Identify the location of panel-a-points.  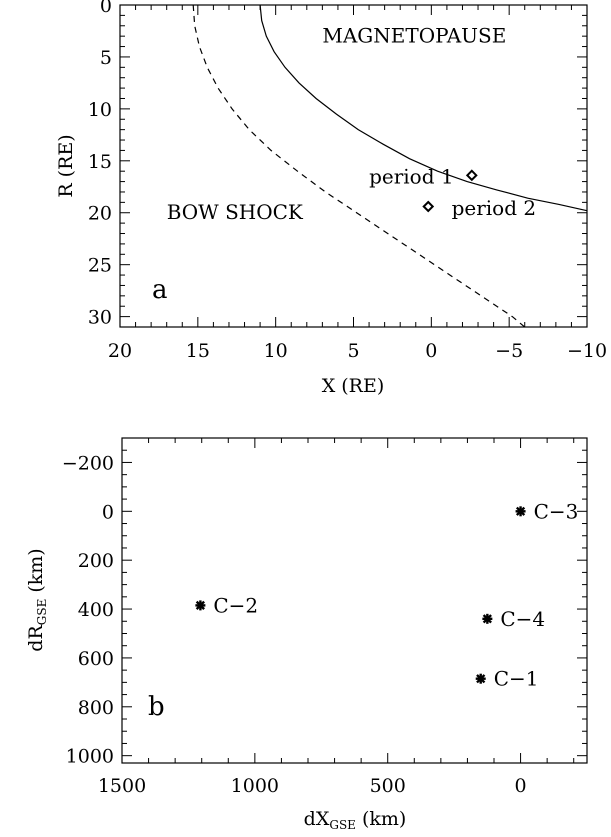
(450, 191).